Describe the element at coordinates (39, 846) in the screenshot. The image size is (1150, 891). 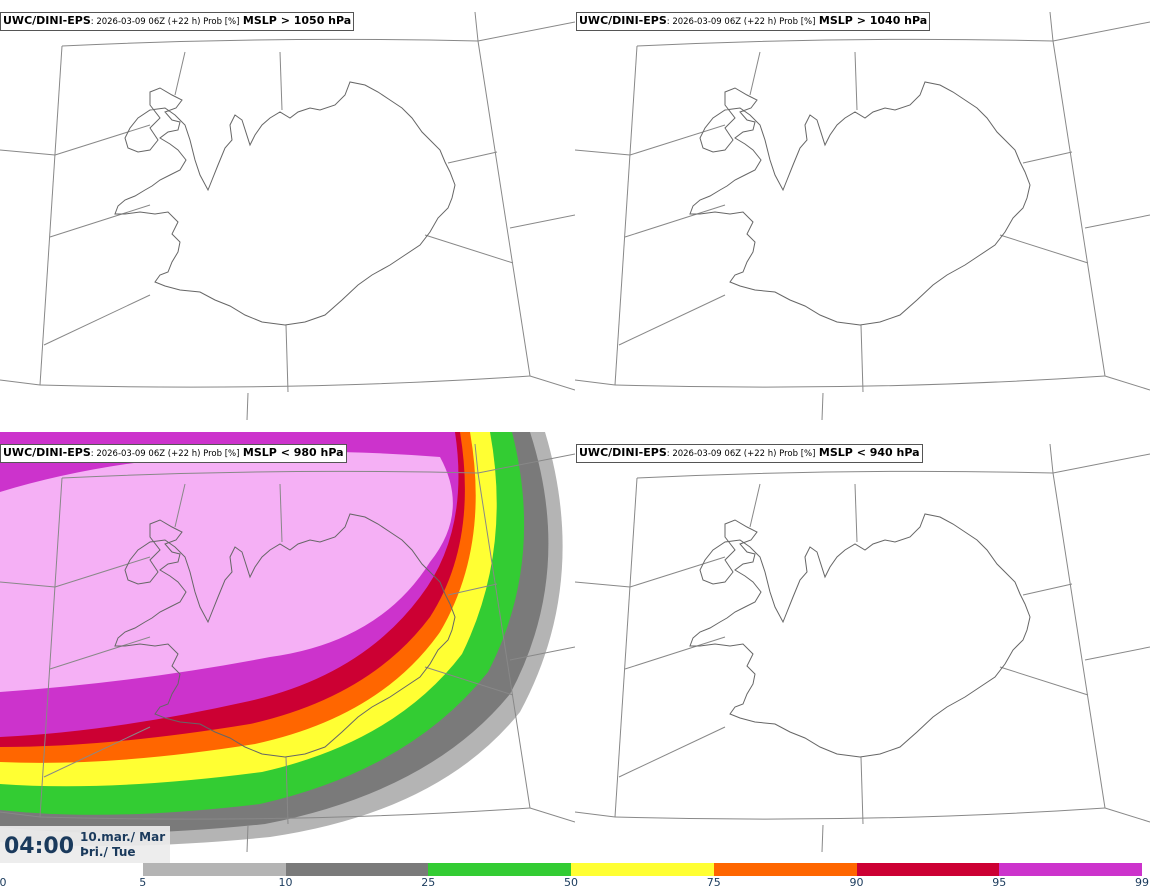
I see `valid-time: 04:00` at that location.